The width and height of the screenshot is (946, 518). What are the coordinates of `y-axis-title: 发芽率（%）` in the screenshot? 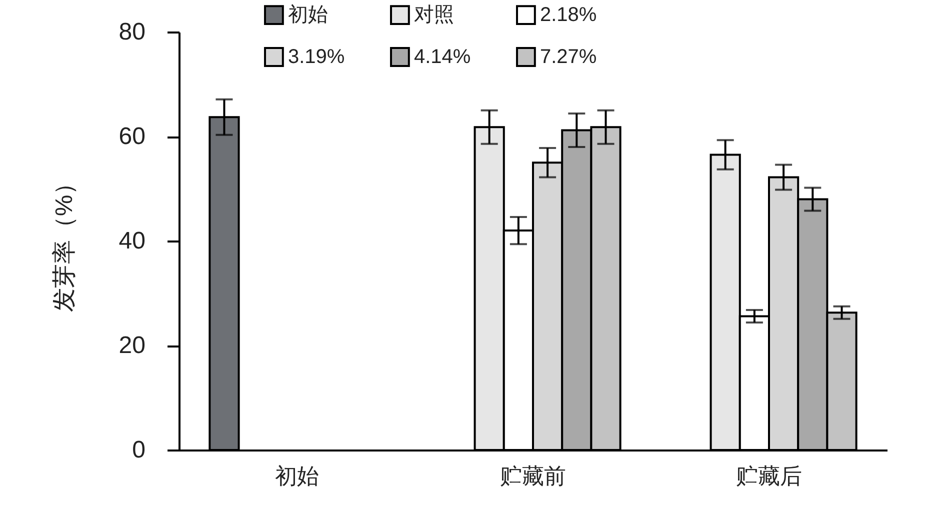 It's located at (64, 241).